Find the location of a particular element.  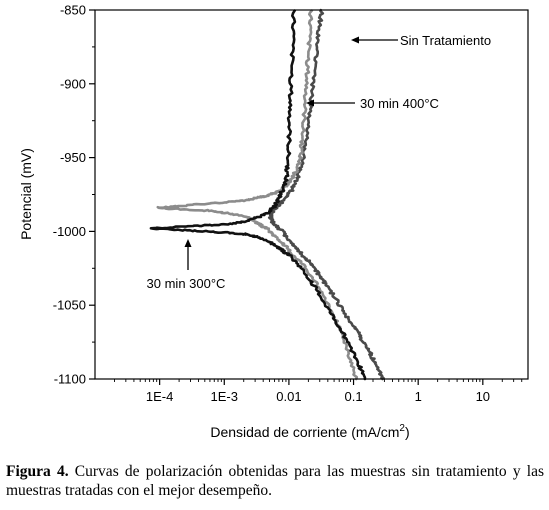

x-axis-label: Densidad de corriente (mA/cm2) is located at coordinates (309, 431).